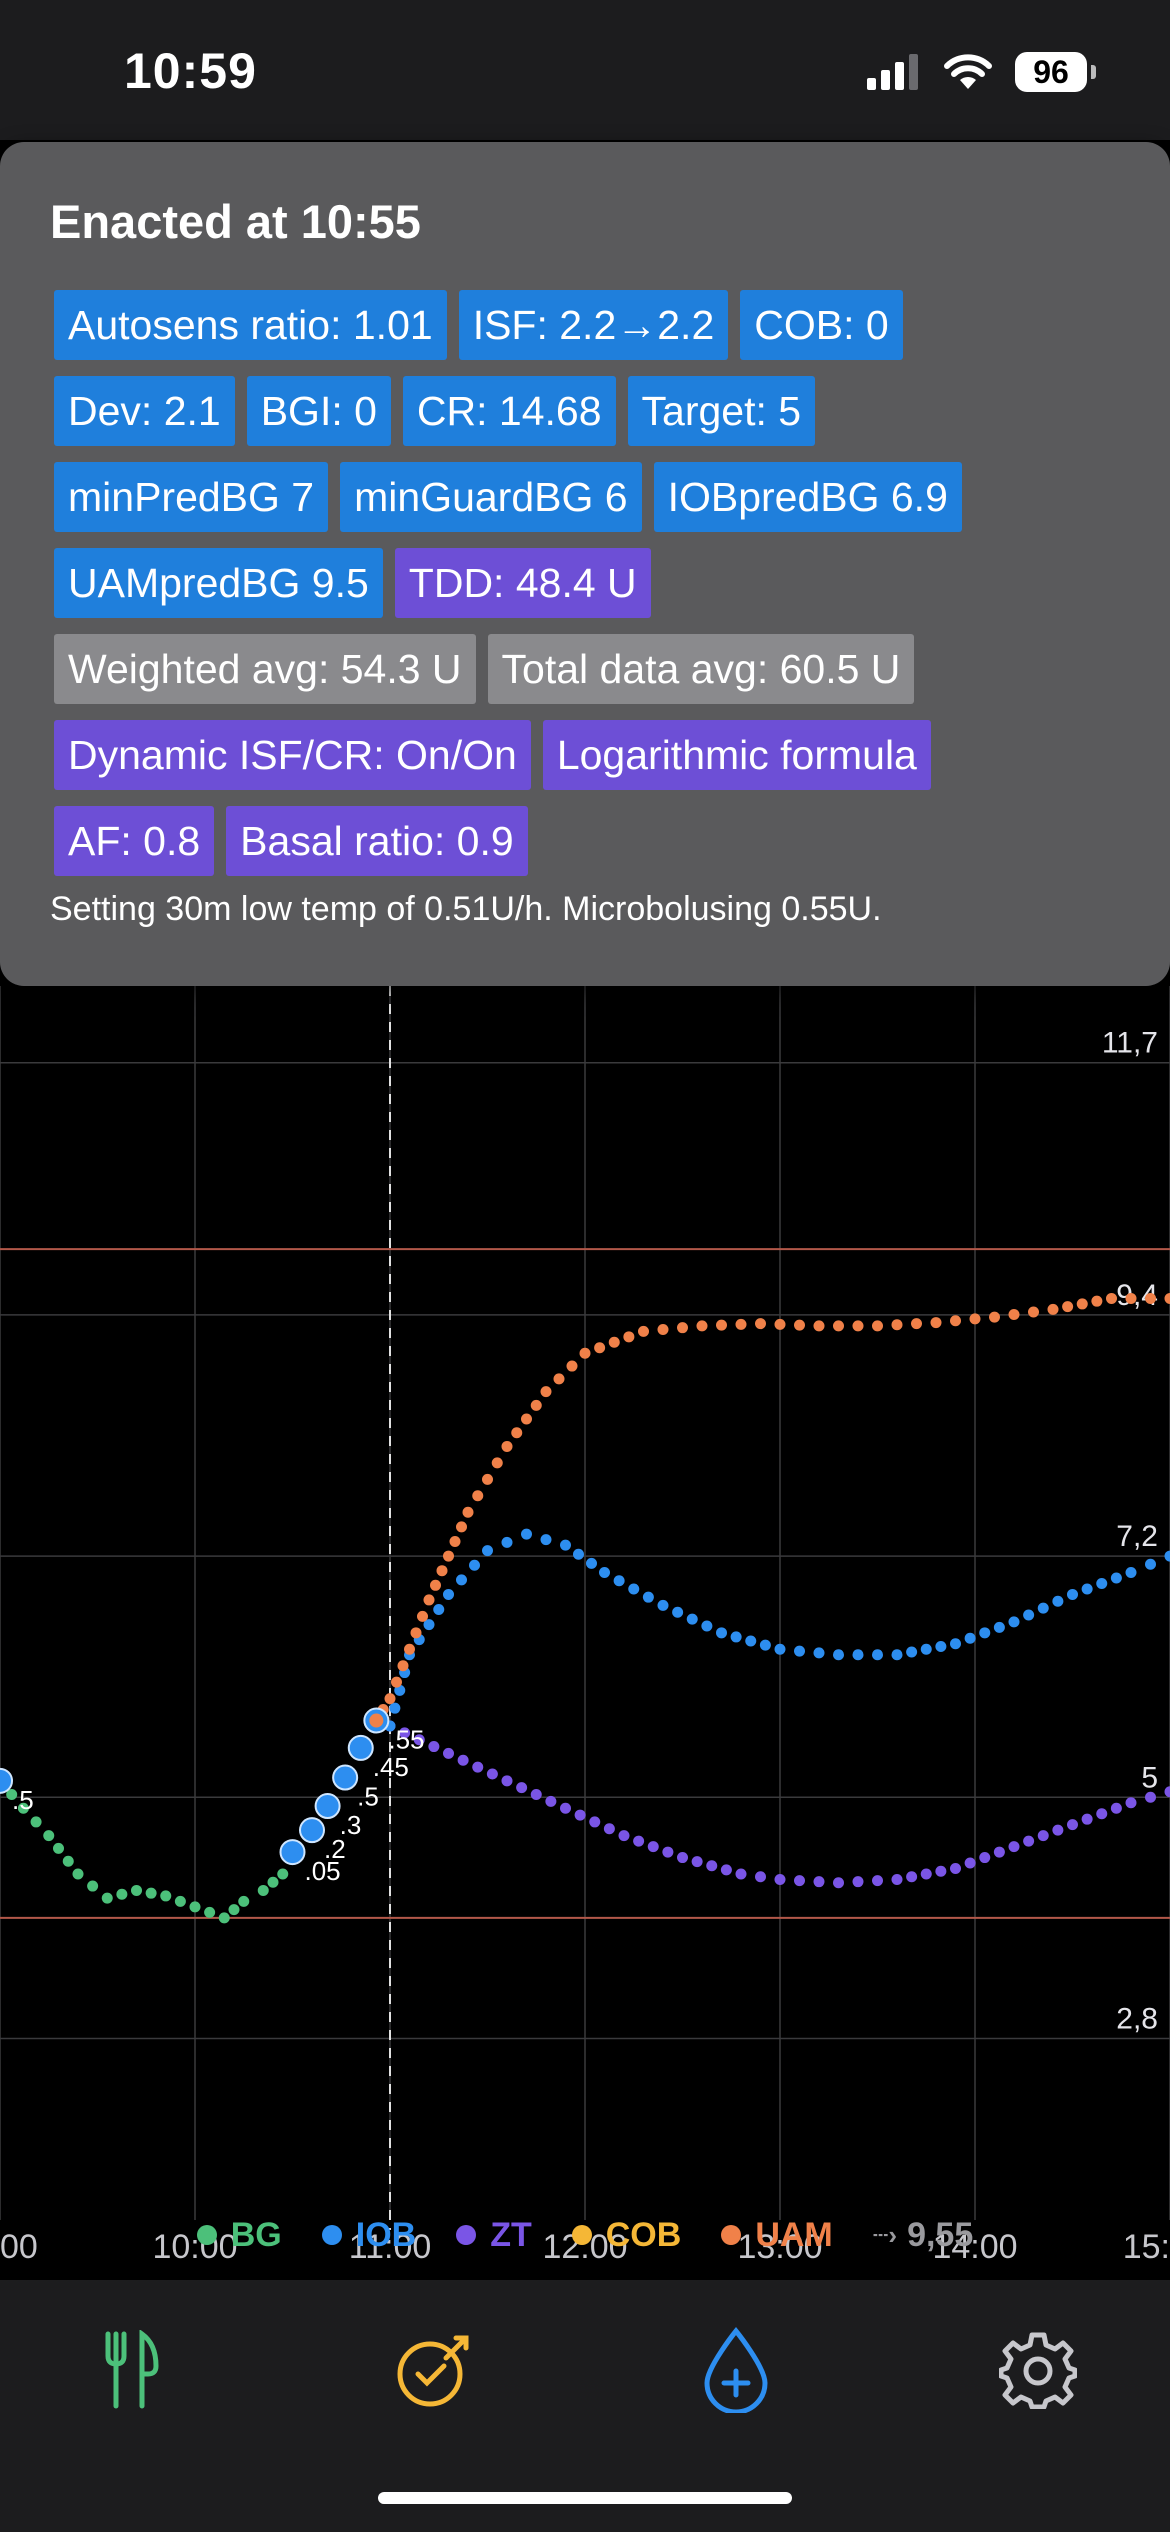  What do you see at coordinates (1137, 2018) in the screenshot?
I see `y-tick-label: 2,8` at bounding box center [1137, 2018].